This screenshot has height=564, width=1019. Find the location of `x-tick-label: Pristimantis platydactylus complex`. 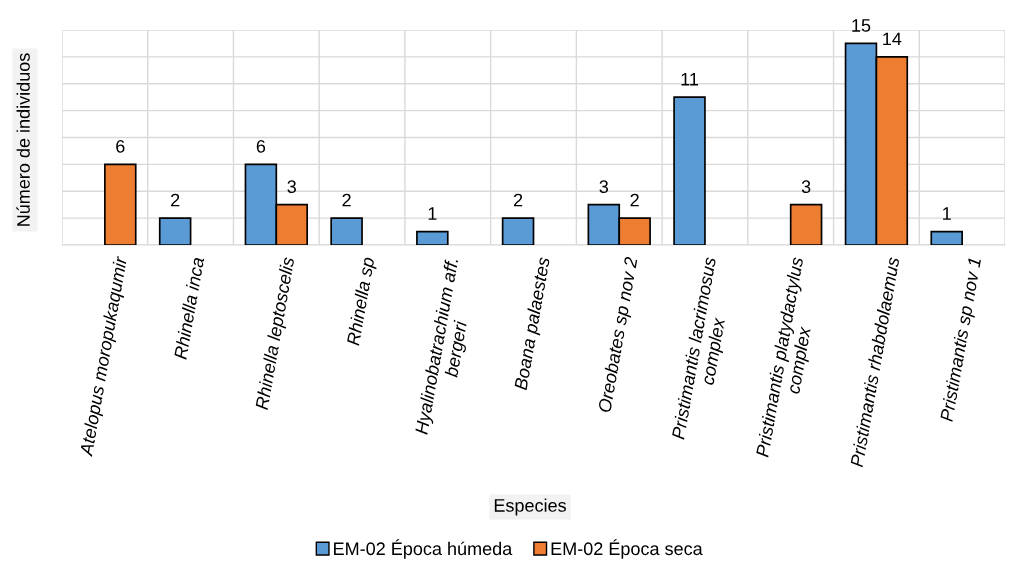

x-tick-label: Pristimantis platydactylus complex is located at coordinates (785, 357).